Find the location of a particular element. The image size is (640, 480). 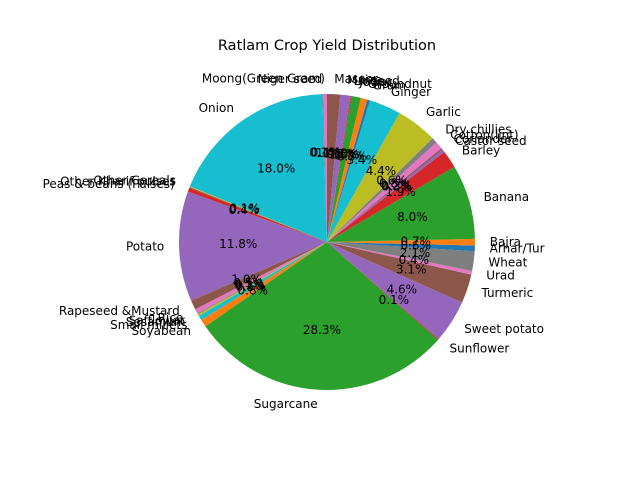

pie-slice-rice is located at coordinates (261, 278).